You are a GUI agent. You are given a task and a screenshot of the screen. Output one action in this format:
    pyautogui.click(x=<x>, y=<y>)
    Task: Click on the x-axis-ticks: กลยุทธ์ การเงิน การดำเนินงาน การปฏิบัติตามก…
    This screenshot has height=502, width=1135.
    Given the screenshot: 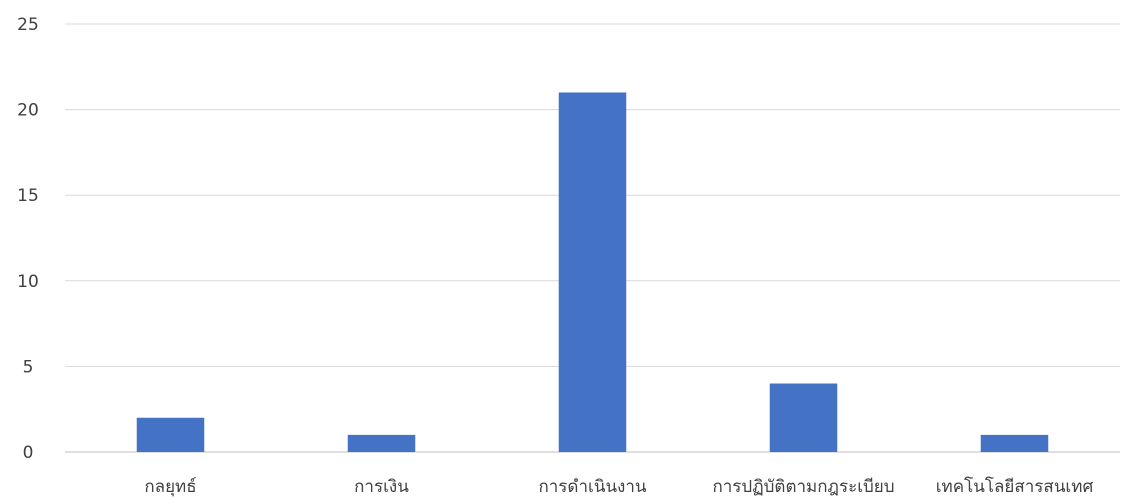 What is the action you would take?
    pyautogui.click(x=618, y=486)
    